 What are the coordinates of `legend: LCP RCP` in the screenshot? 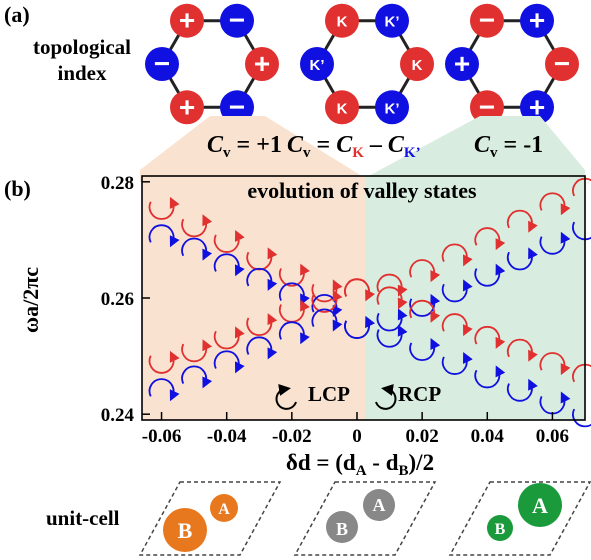 It's located at (358, 396).